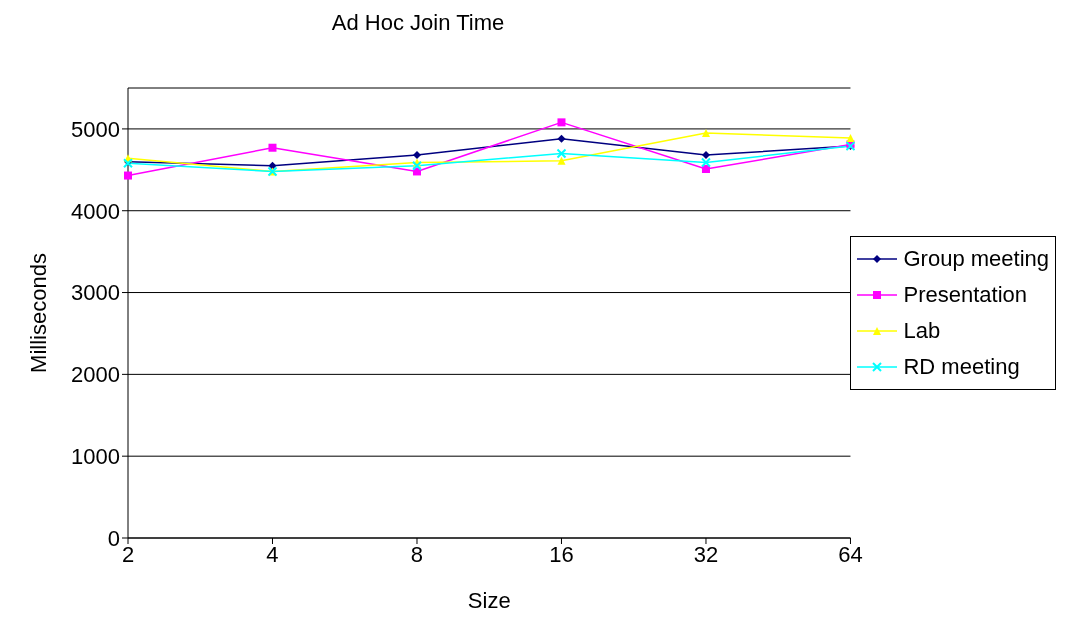 This screenshot has width=1072, height=626. What do you see at coordinates (965, 295) in the screenshot?
I see `legend-label: Presentation` at bounding box center [965, 295].